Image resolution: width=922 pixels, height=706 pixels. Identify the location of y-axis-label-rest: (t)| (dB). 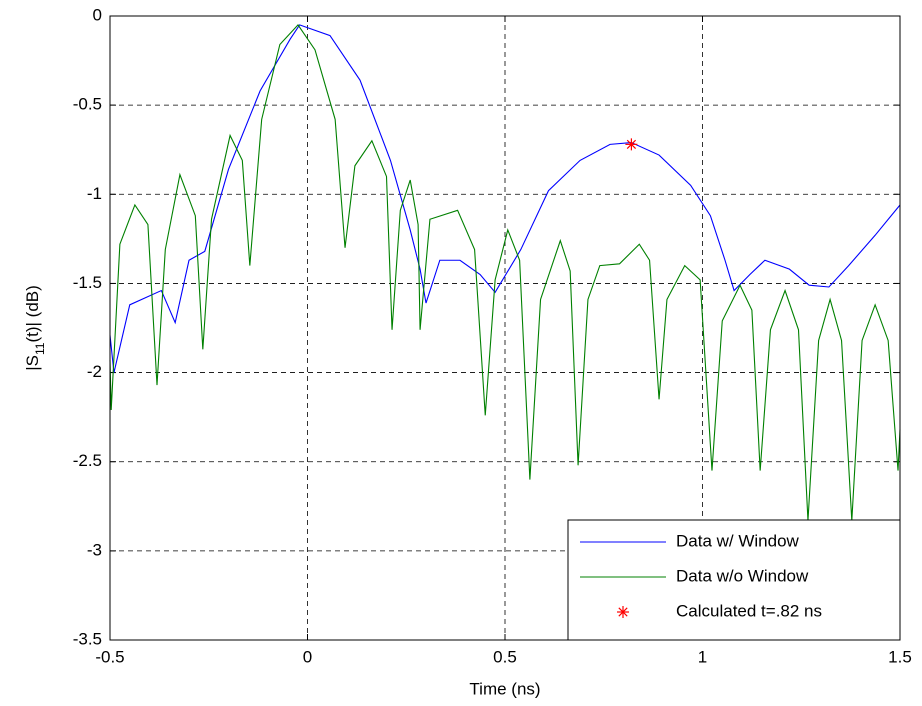
(32, 313).